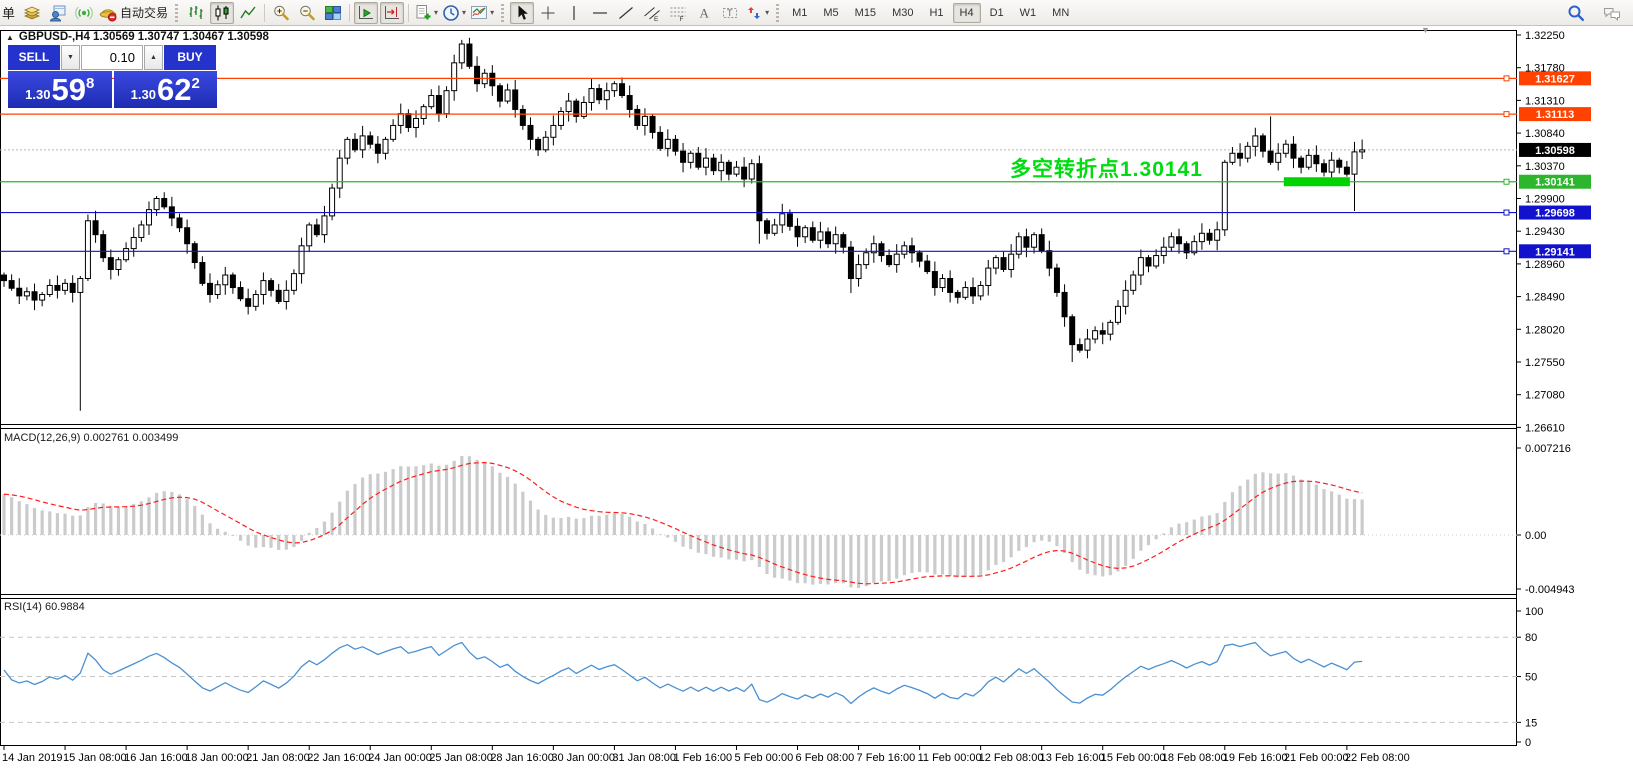  Describe the element at coordinates (281, 13) in the screenshot. I see `zoom-in-icon` at that location.